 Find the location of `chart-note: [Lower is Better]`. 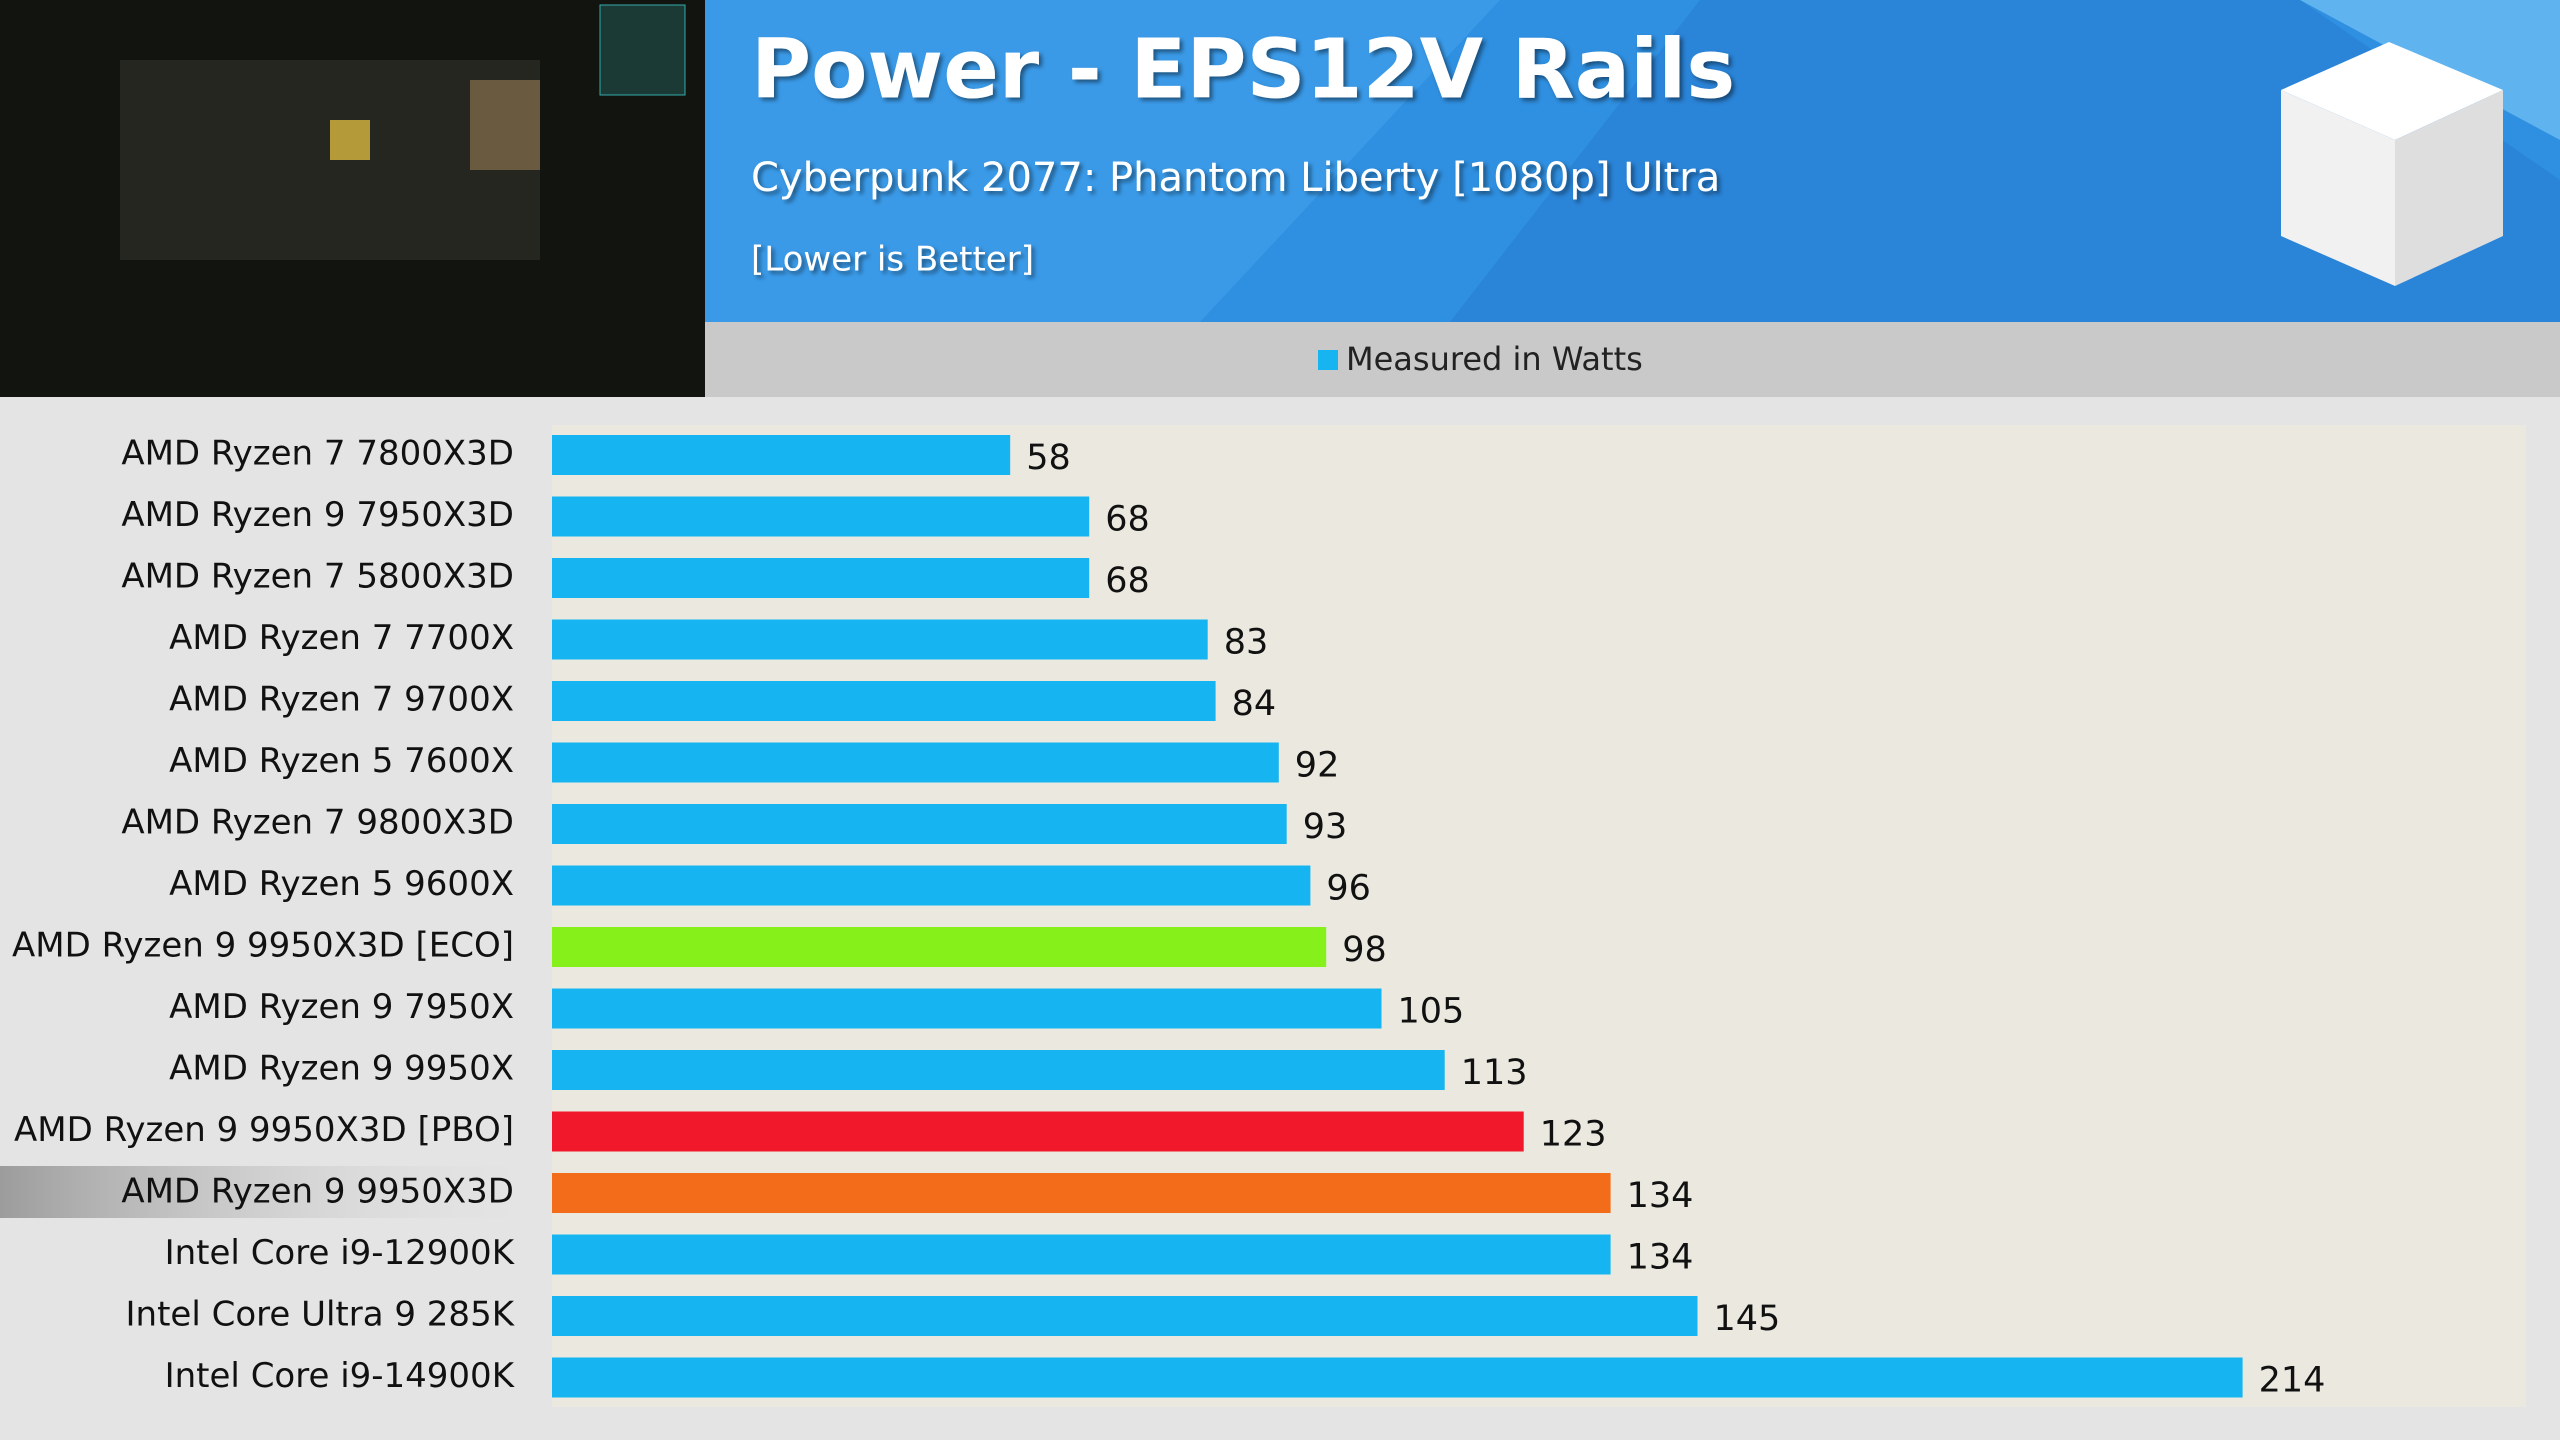

chart-note: [Lower is Better] is located at coordinates (892, 260).